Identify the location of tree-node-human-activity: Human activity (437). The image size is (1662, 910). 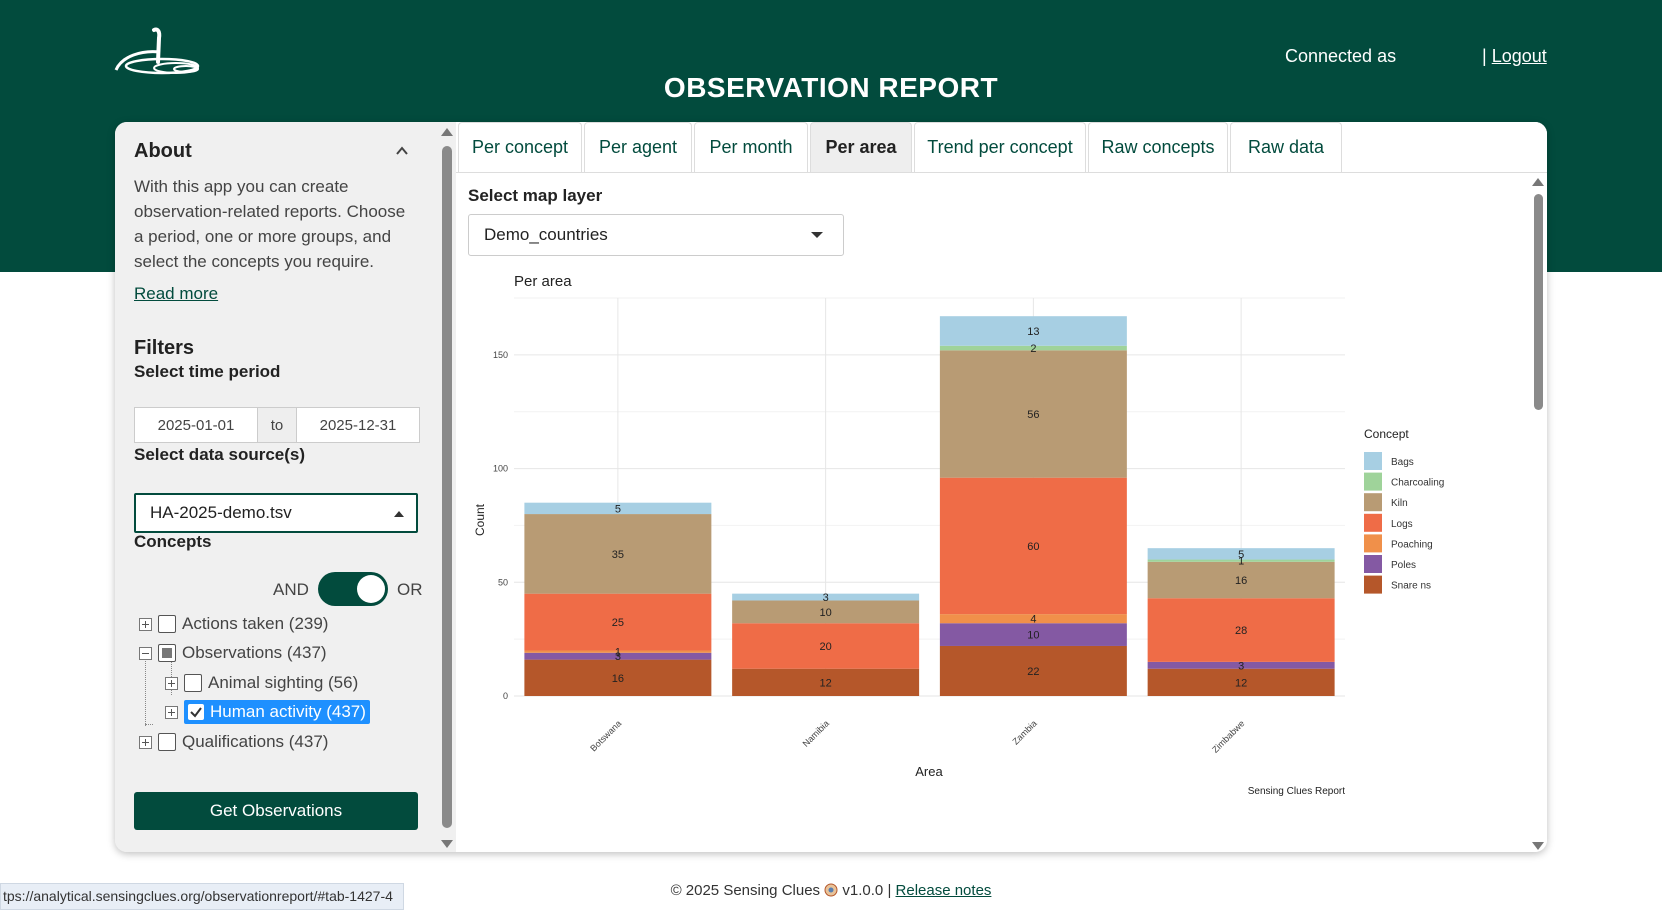
(267, 712).